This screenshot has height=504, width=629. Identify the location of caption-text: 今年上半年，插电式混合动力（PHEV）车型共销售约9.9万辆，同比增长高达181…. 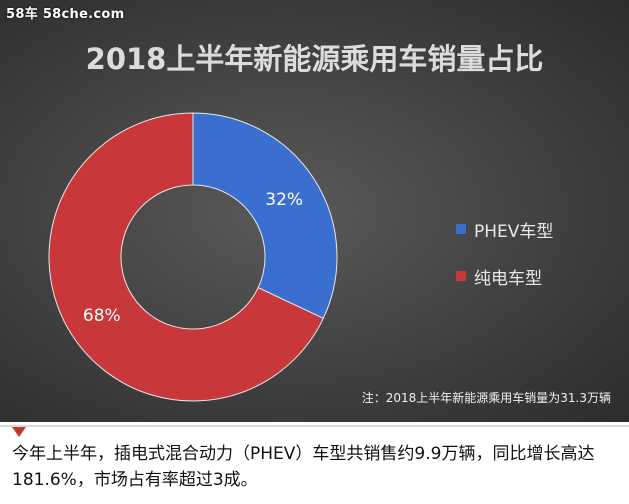
(303, 467).